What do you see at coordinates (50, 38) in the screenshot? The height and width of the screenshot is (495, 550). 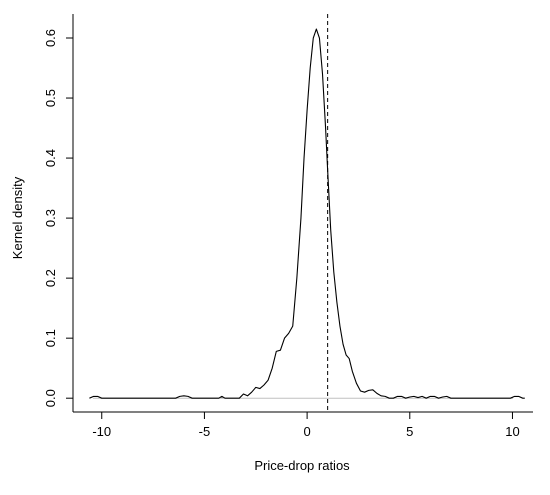 I see `y-tick-label: 0.6` at bounding box center [50, 38].